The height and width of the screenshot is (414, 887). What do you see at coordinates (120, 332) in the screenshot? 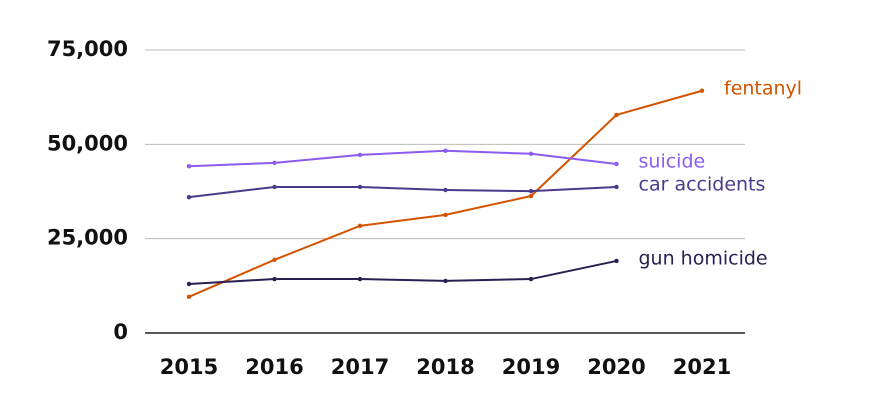
I see `y-tick-label: 0` at bounding box center [120, 332].